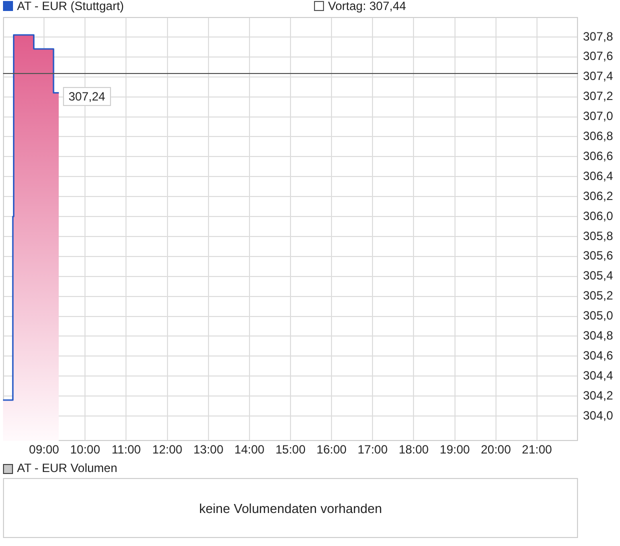  What do you see at coordinates (249, 449) in the screenshot?
I see `x-tick-label: 14:00` at bounding box center [249, 449].